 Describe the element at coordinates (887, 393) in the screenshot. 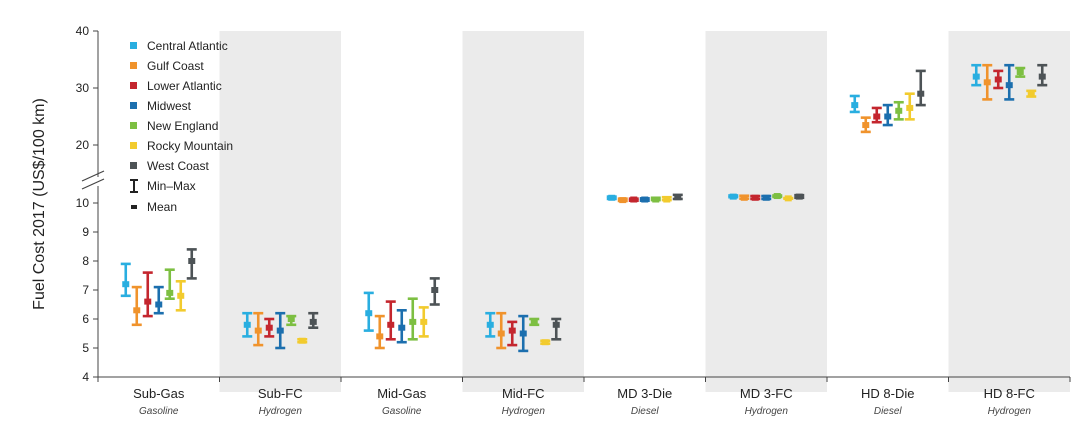

I see `category-label: HD 8-Die` at that location.